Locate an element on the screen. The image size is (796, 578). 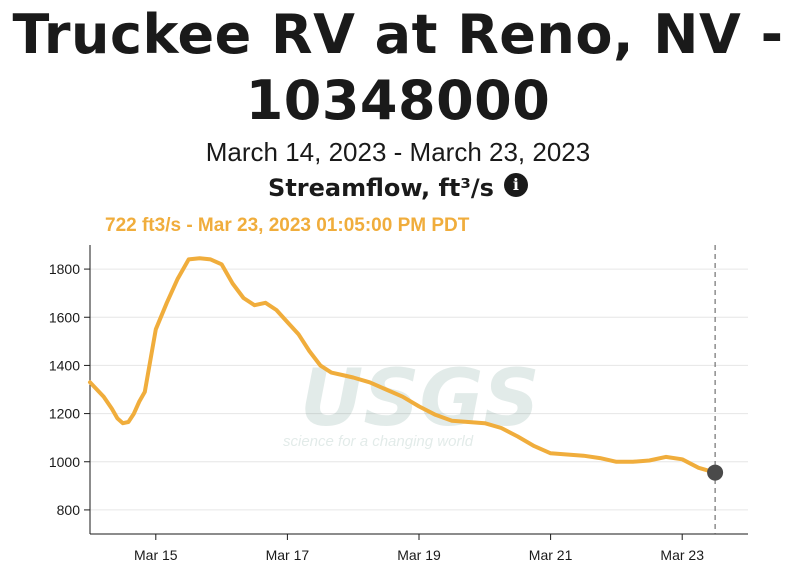
parameter-row: Streamflow, ft³/s i is located at coordinates (398, 188).